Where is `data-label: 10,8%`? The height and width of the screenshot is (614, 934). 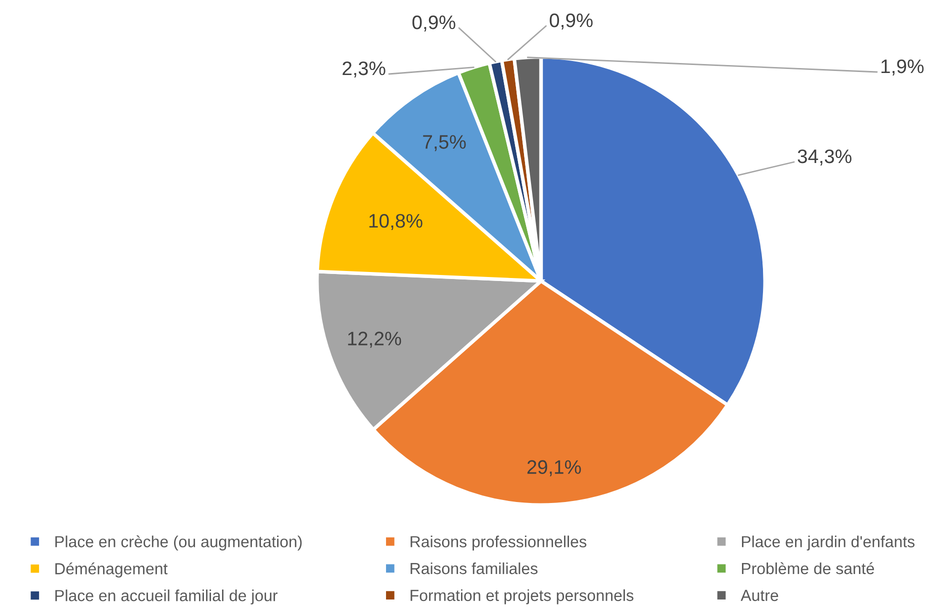
data-label: 10,8% is located at coordinates (395, 222).